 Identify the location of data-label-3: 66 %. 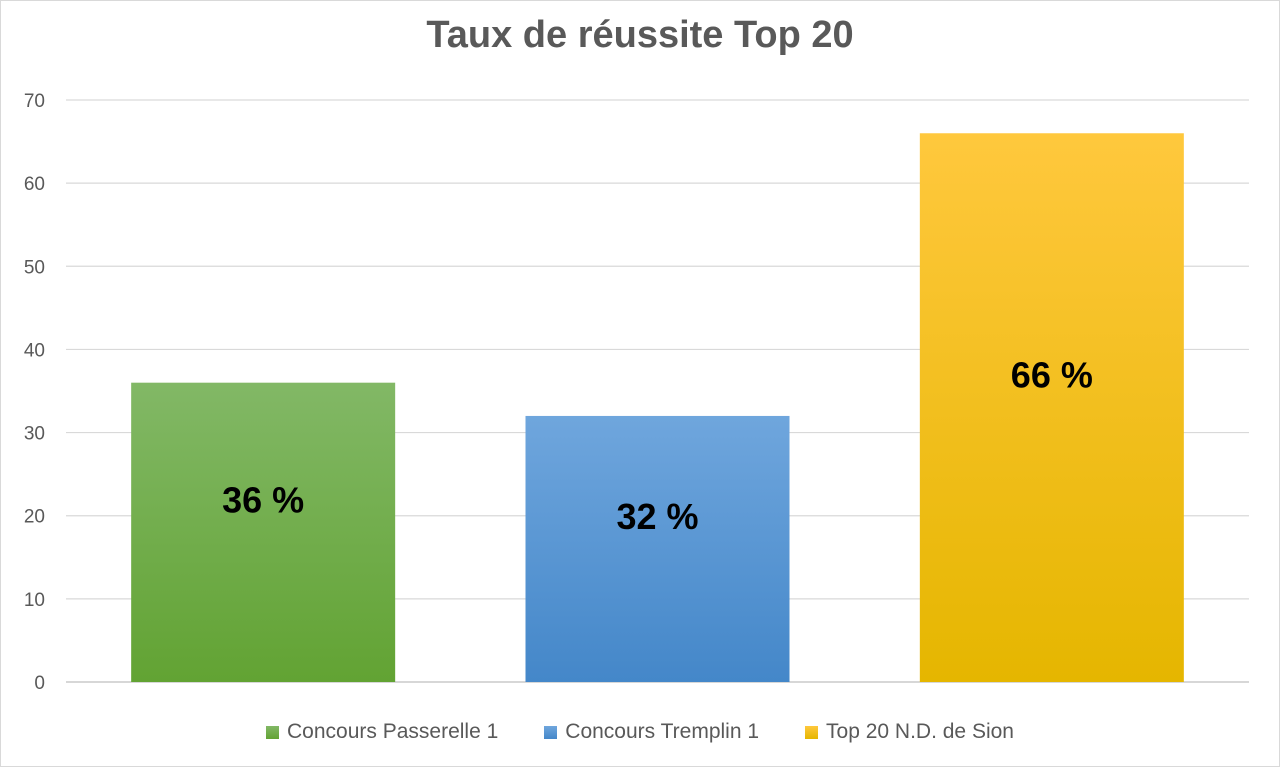
(1052, 375).